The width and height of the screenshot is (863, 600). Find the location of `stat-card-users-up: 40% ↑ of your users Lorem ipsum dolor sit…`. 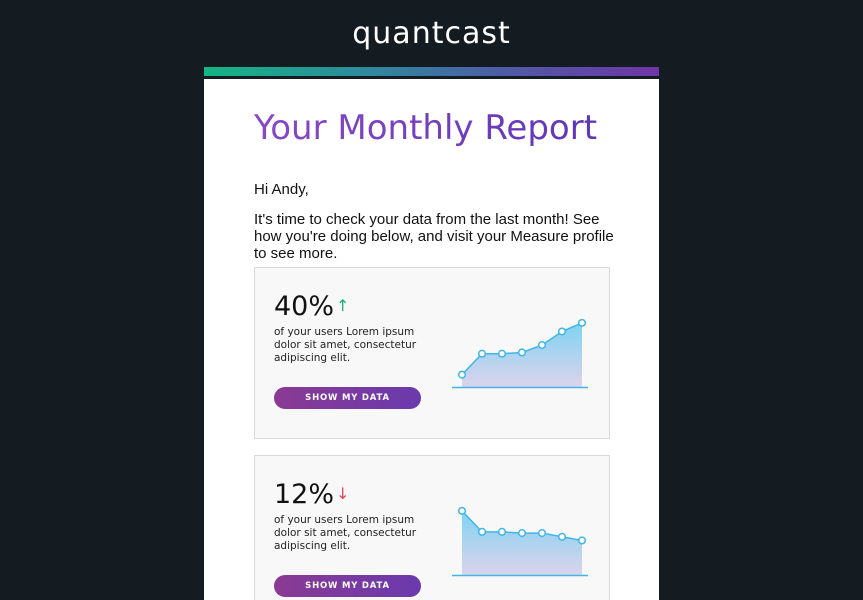

stat-card-users-up: 40% ↑ of your users Lorem ipsum dolor sit… is located at coordinates (432, 353).